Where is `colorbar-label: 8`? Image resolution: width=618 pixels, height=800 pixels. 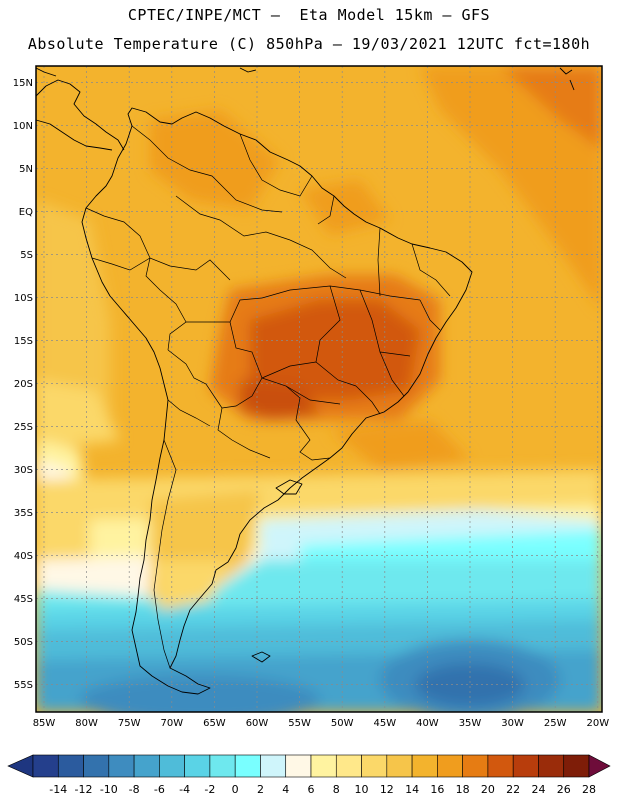 colorbar-label: 8 is located at coordinates (336, 789).